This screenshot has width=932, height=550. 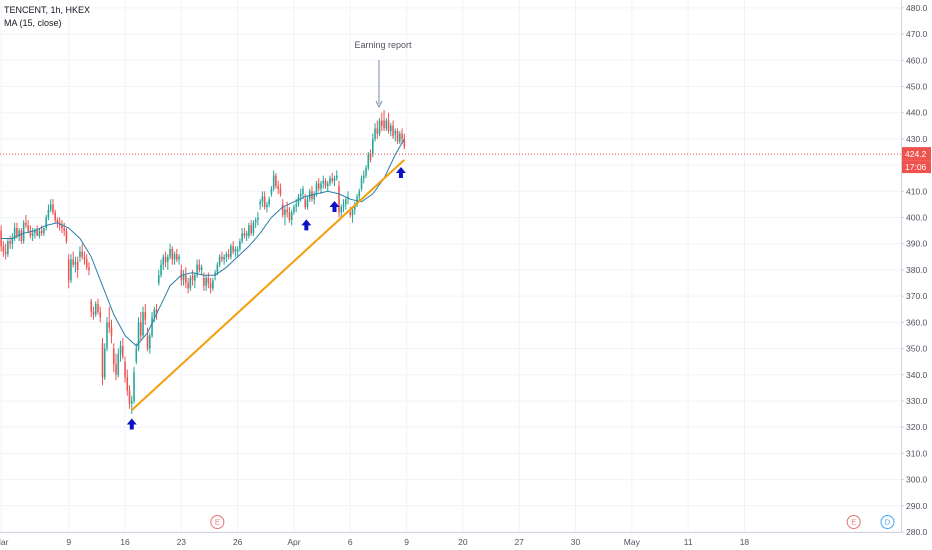 What do you see at coordinates (576, 542) in the screenshot?
I see `x-tick-label: 30` at bounding box center [576, 542].